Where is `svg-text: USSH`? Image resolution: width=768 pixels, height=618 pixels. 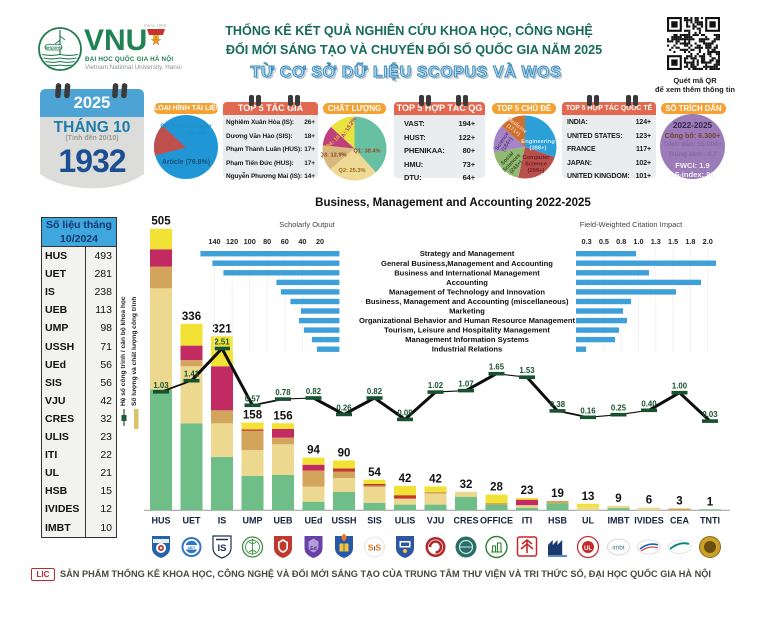
svg-text: USSH is located at coordinates (343, 520).